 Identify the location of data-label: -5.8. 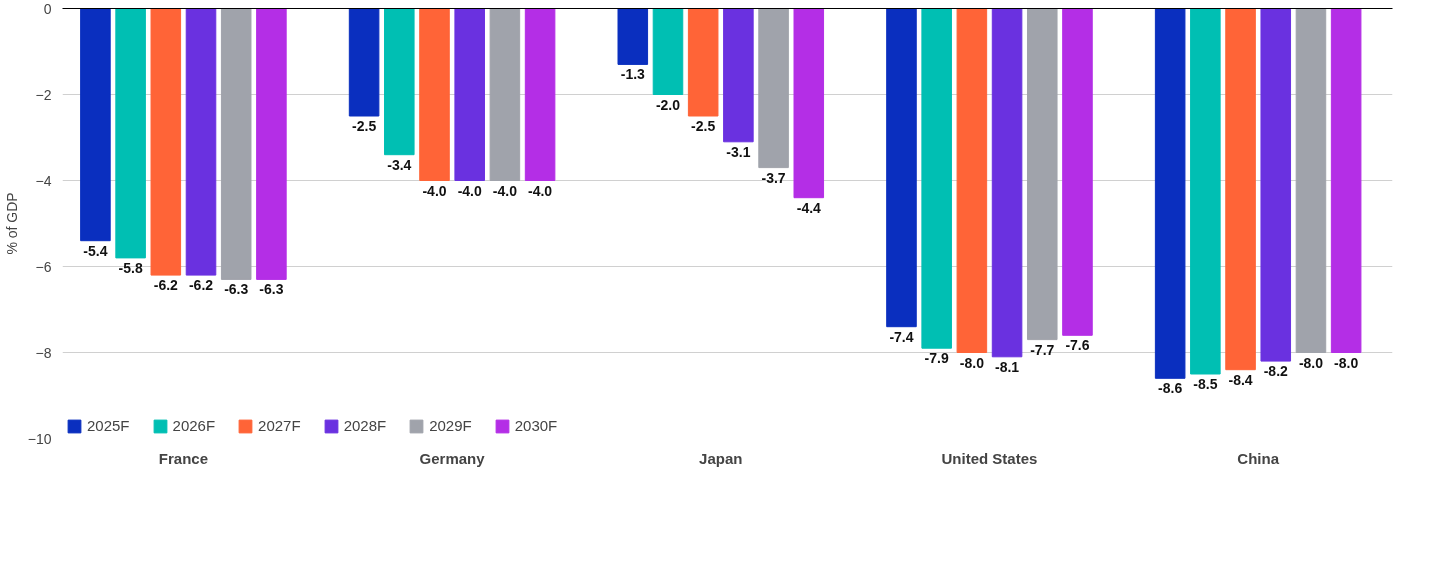
(130, 267).